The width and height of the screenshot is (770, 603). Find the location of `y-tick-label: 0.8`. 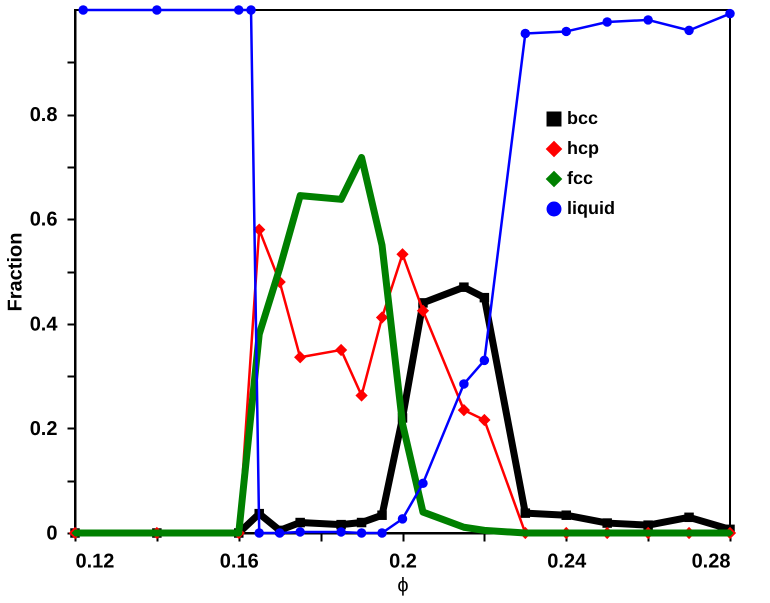

y-tick-label: 0.8 is located at coordinates (44, 115).